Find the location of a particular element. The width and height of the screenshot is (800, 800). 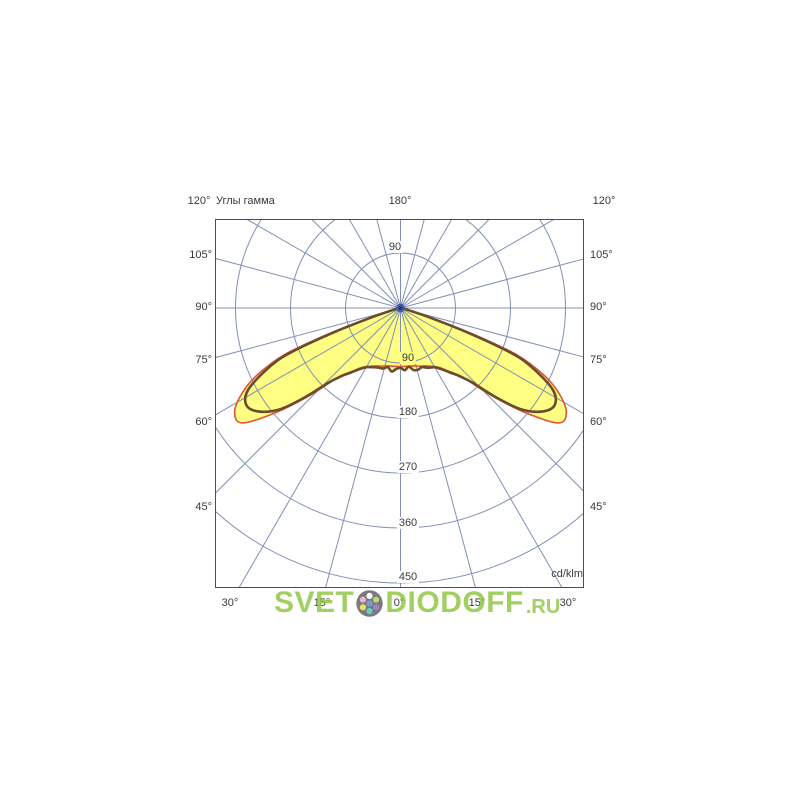

watermark-text-svet: SVET is located at coordinates (314, 602).